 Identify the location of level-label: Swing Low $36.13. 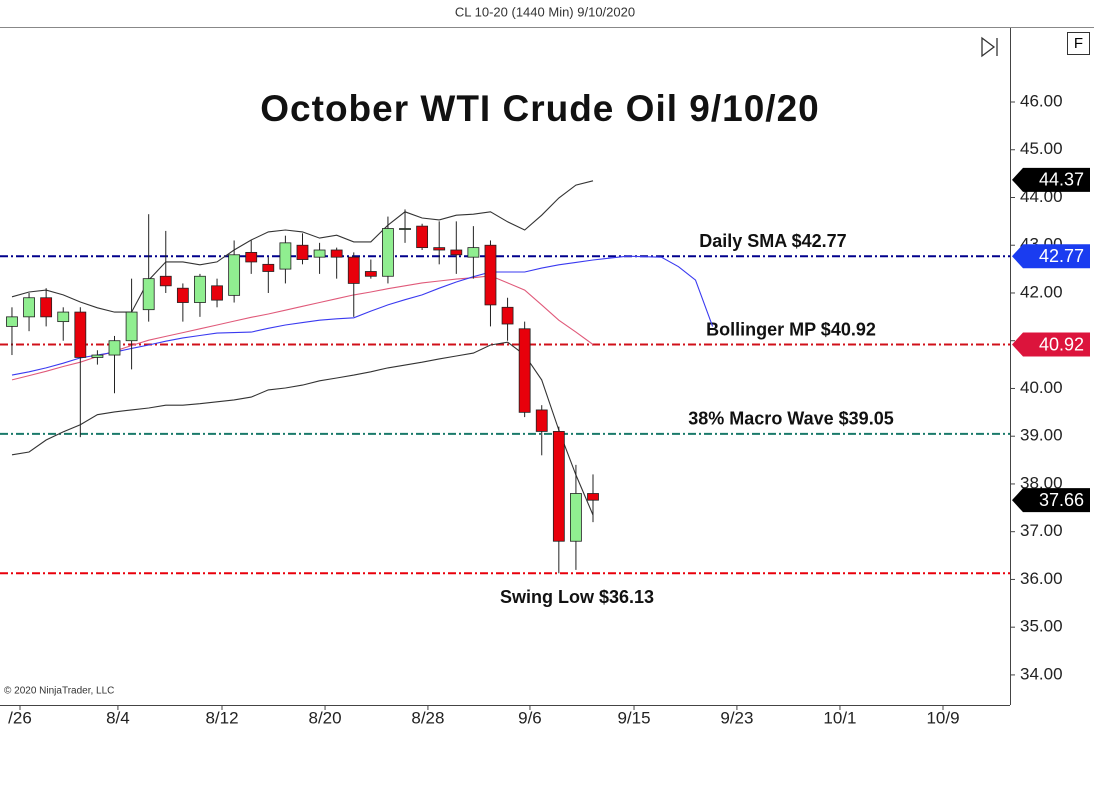
(577, 597).